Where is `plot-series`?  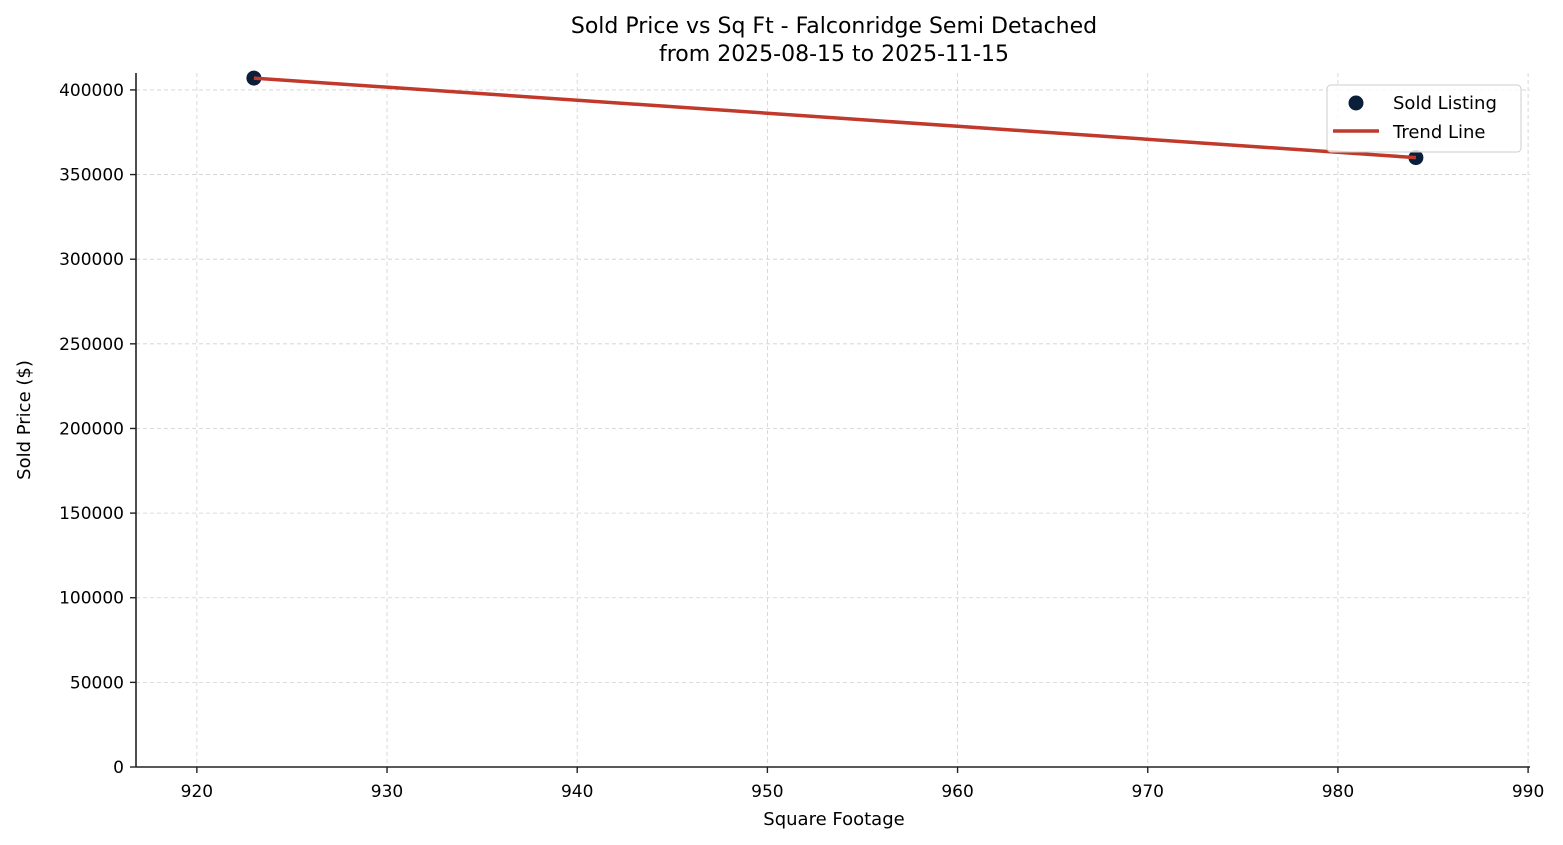 plot-series is located at coordinates (835, 118).